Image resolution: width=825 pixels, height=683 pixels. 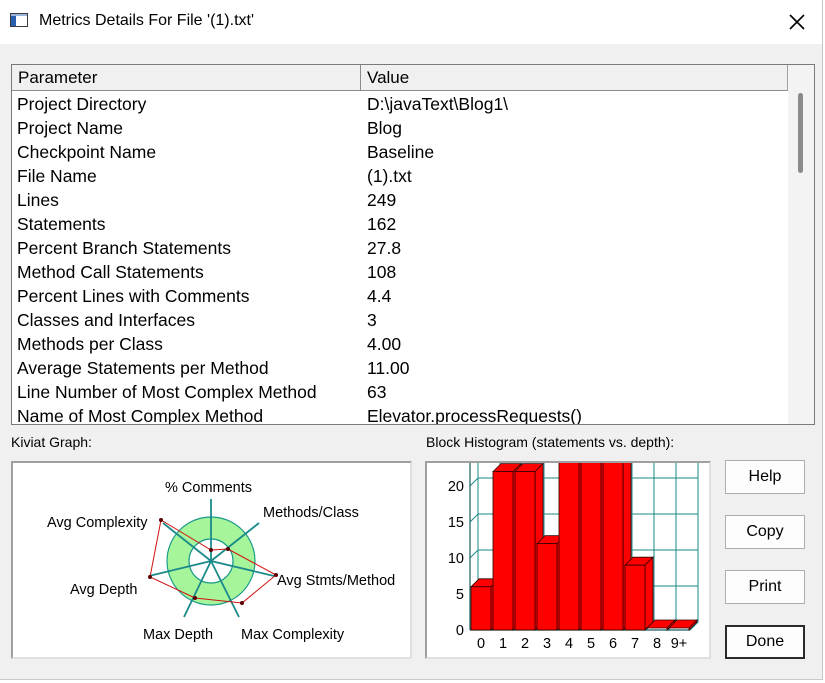 What do you see at coordinates (456, 559) in the screenshot?
I see `histogram-y-tick-label: 10` at bounding box center [456, 559].